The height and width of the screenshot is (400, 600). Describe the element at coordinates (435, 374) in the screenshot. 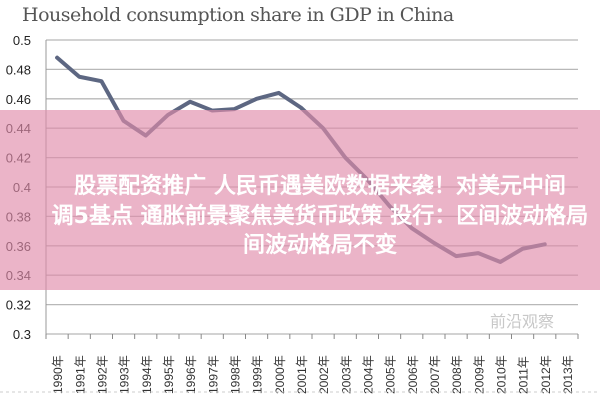

I see `x-tick-label: 2007年` at that location.